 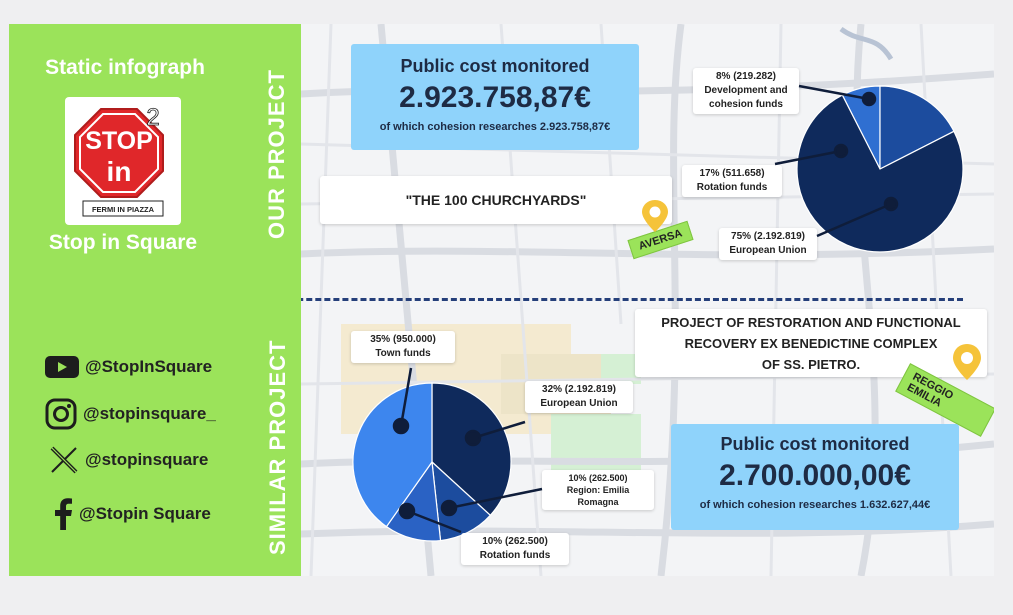 I want to click on x-icon, so click(x=64, y=460).